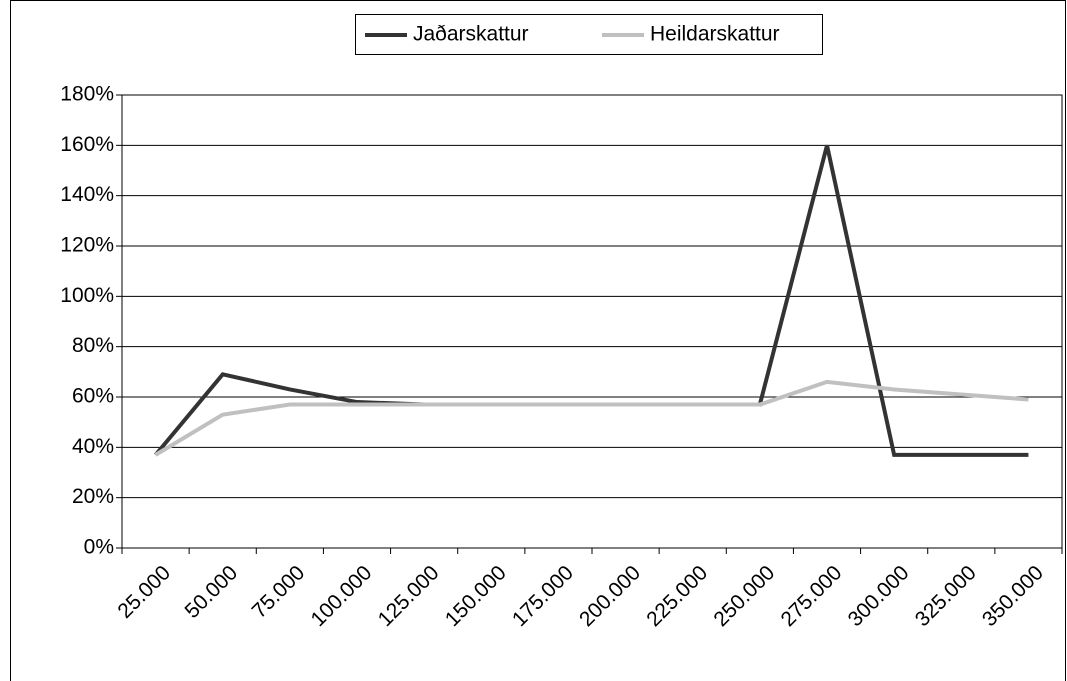  Describe the element at coordinates (591, 418) in the screenshot. I see `series-line` at that location.